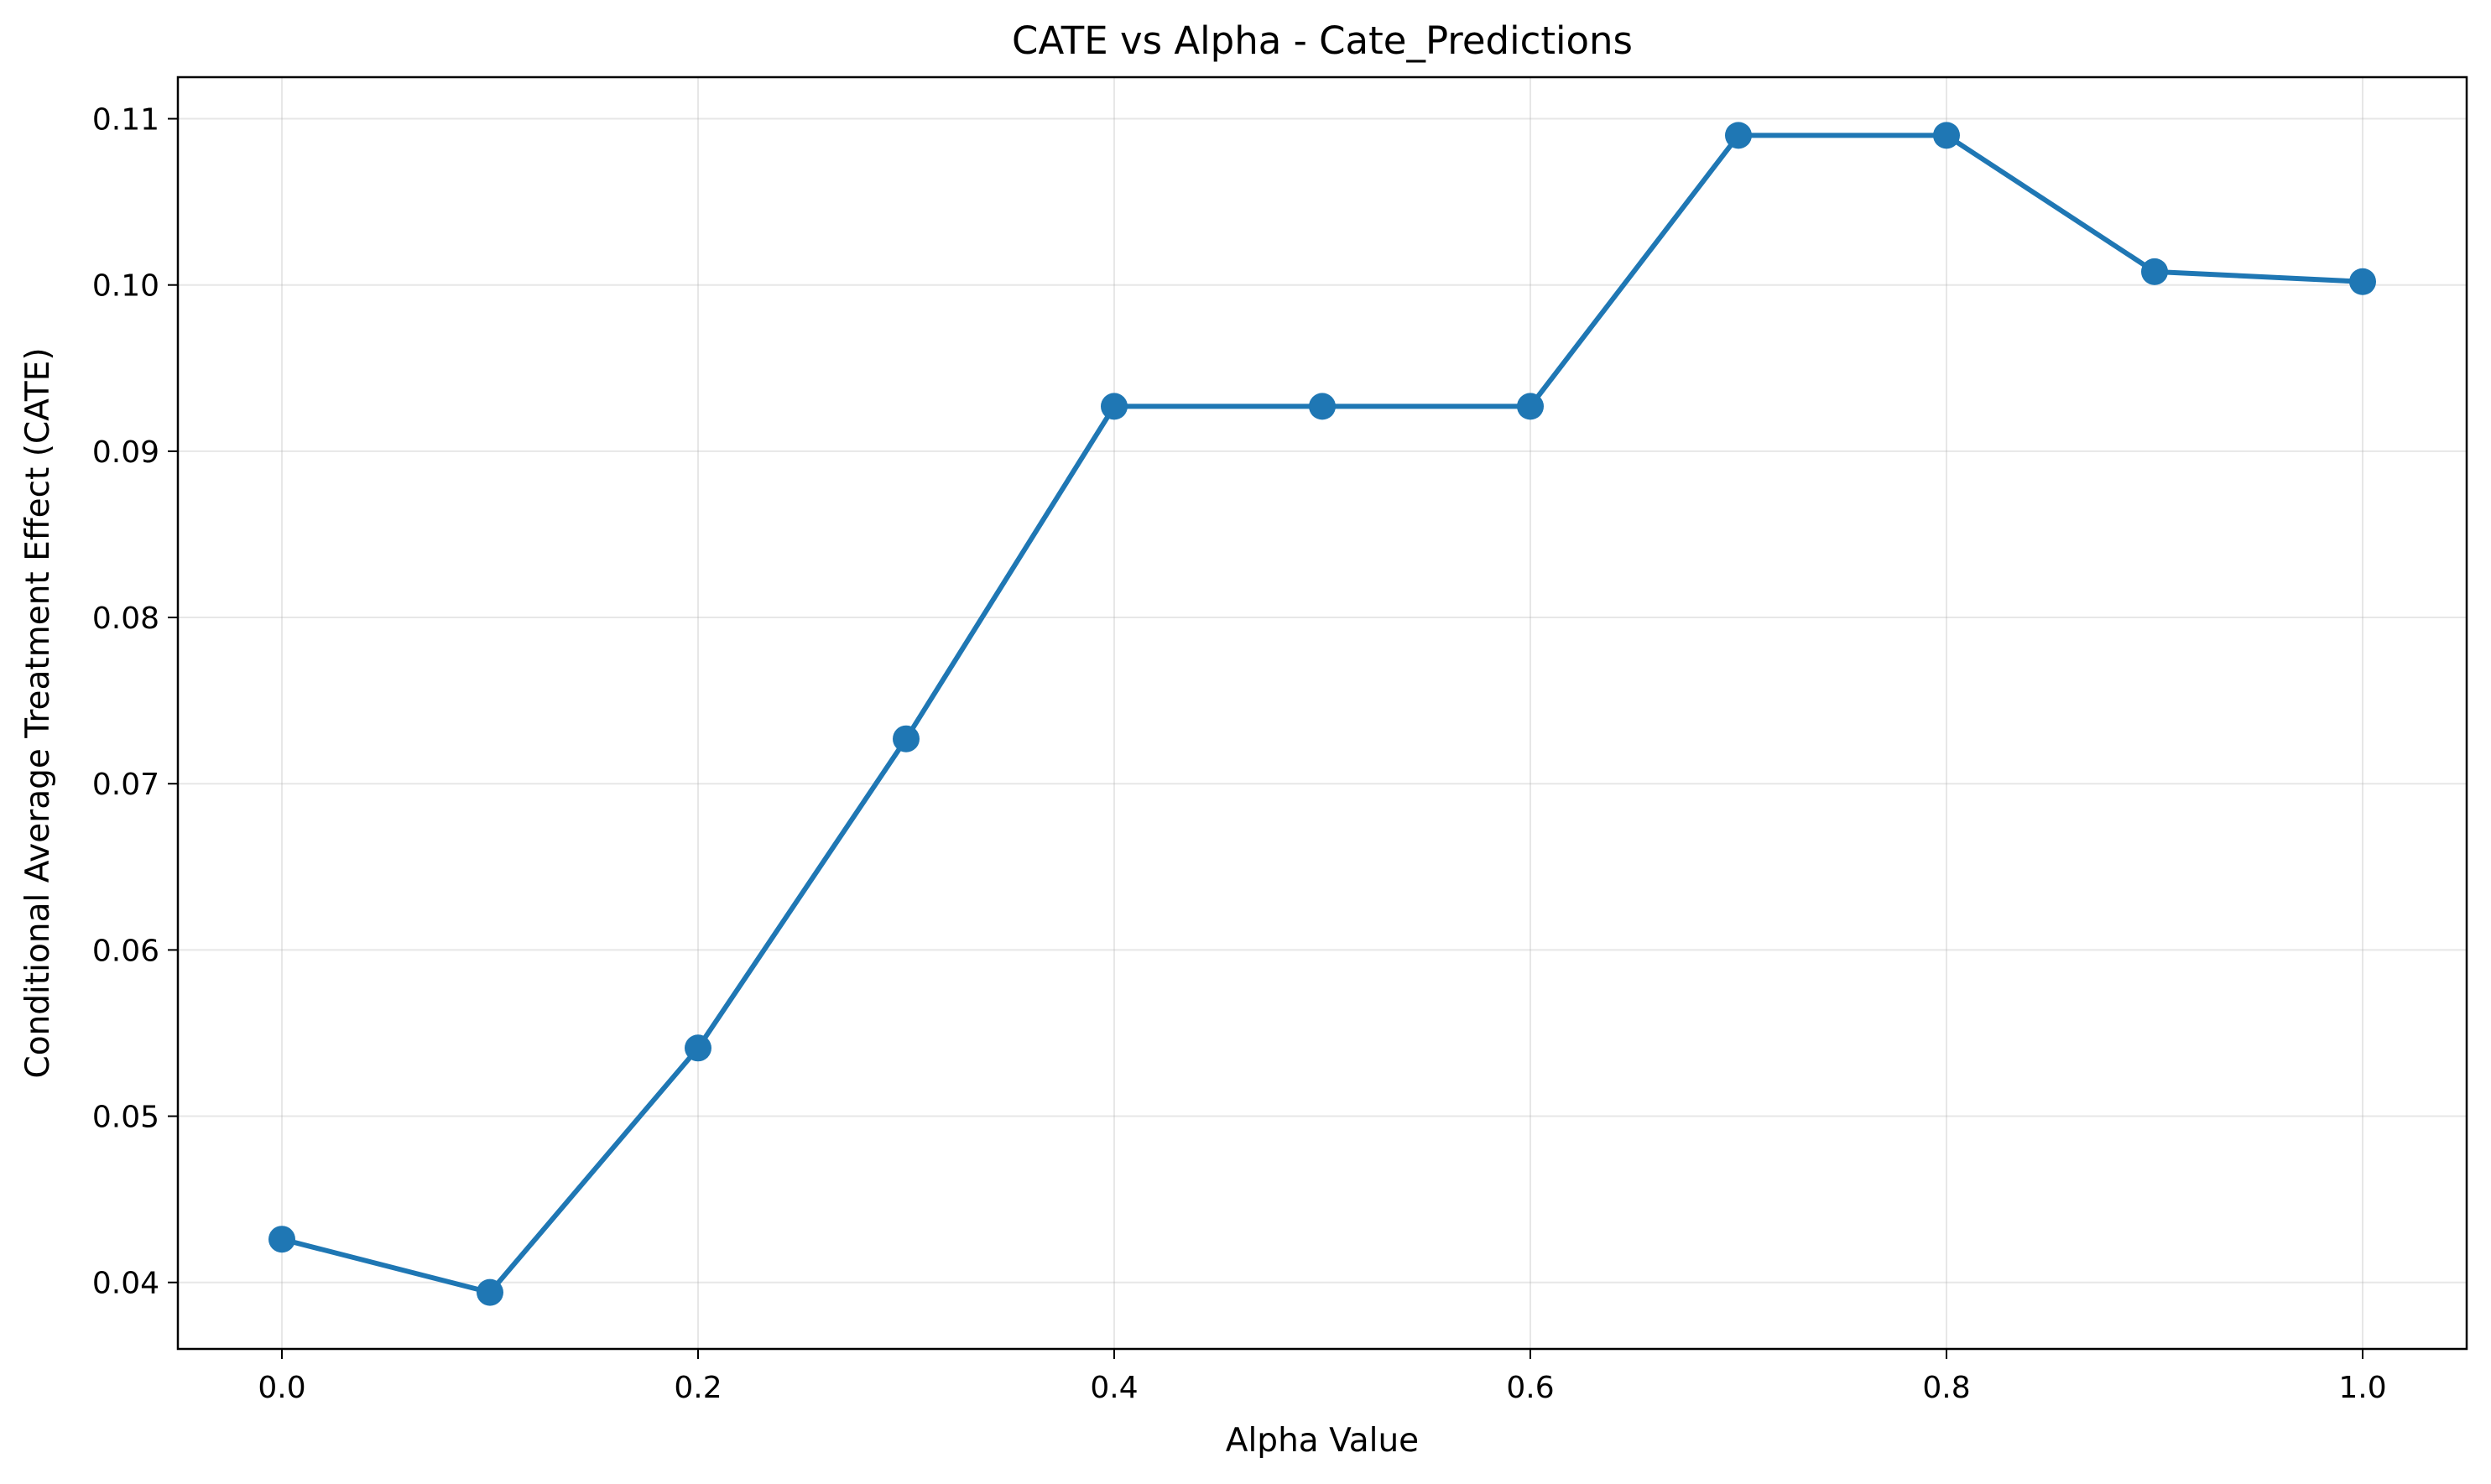 Image resolution: width=2491 pixels, height=1484 pixels. What do you see at coordinates (1323, 1441) in the screenshot?
I see `x-axis-label: Alpha Value` at bounding box center [1323, 1441].